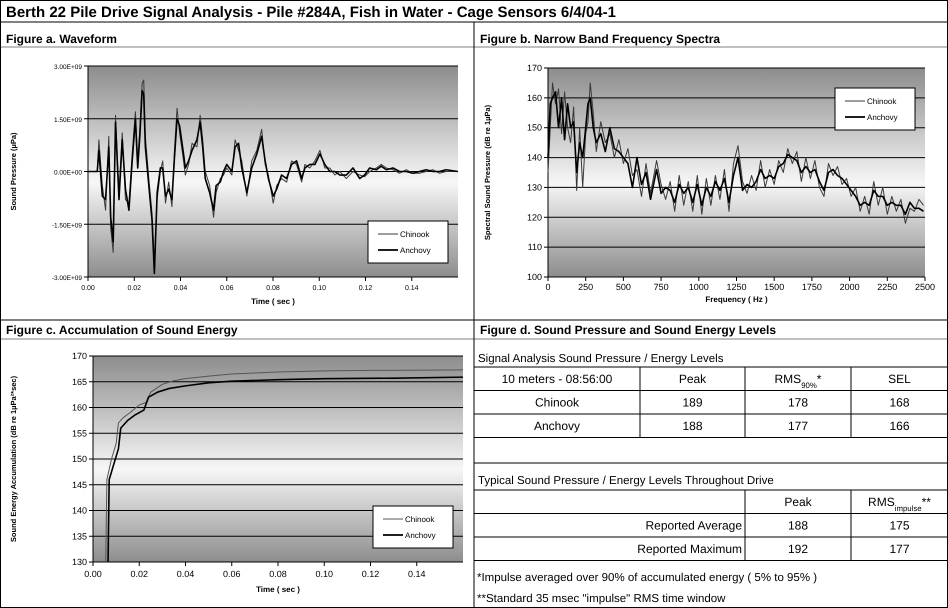 The image size is (948, 608). What do you see at coordinates (601, 359) in the screenshot?
I see `text: Signal Analysis Sound Pressure / Energy Levels` at bounding box center [601, 359].